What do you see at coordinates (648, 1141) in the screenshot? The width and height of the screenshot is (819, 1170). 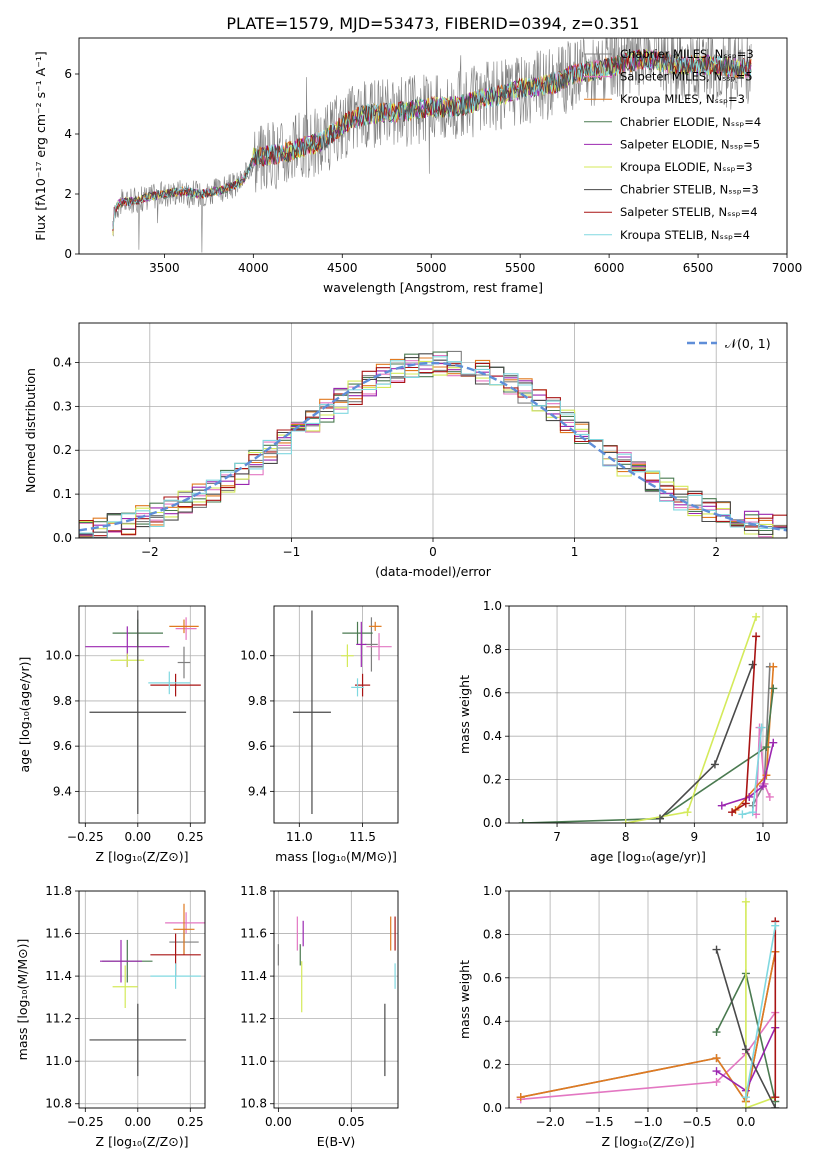 I see `x-axis-label: Z [log₁₀(Z/Z⊙)]` at bounding box center [648, 1141].